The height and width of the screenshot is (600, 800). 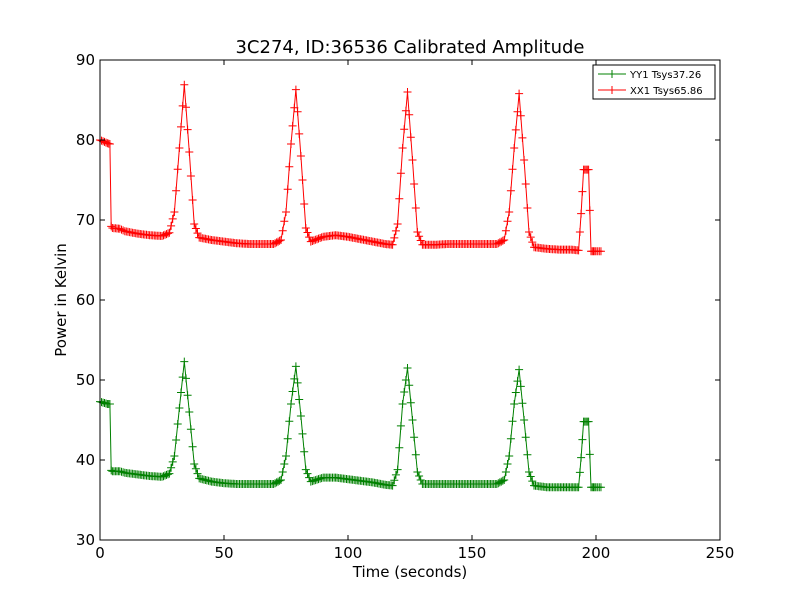 I want to click on x-tick-label: 0, so click(x=100, y=553).